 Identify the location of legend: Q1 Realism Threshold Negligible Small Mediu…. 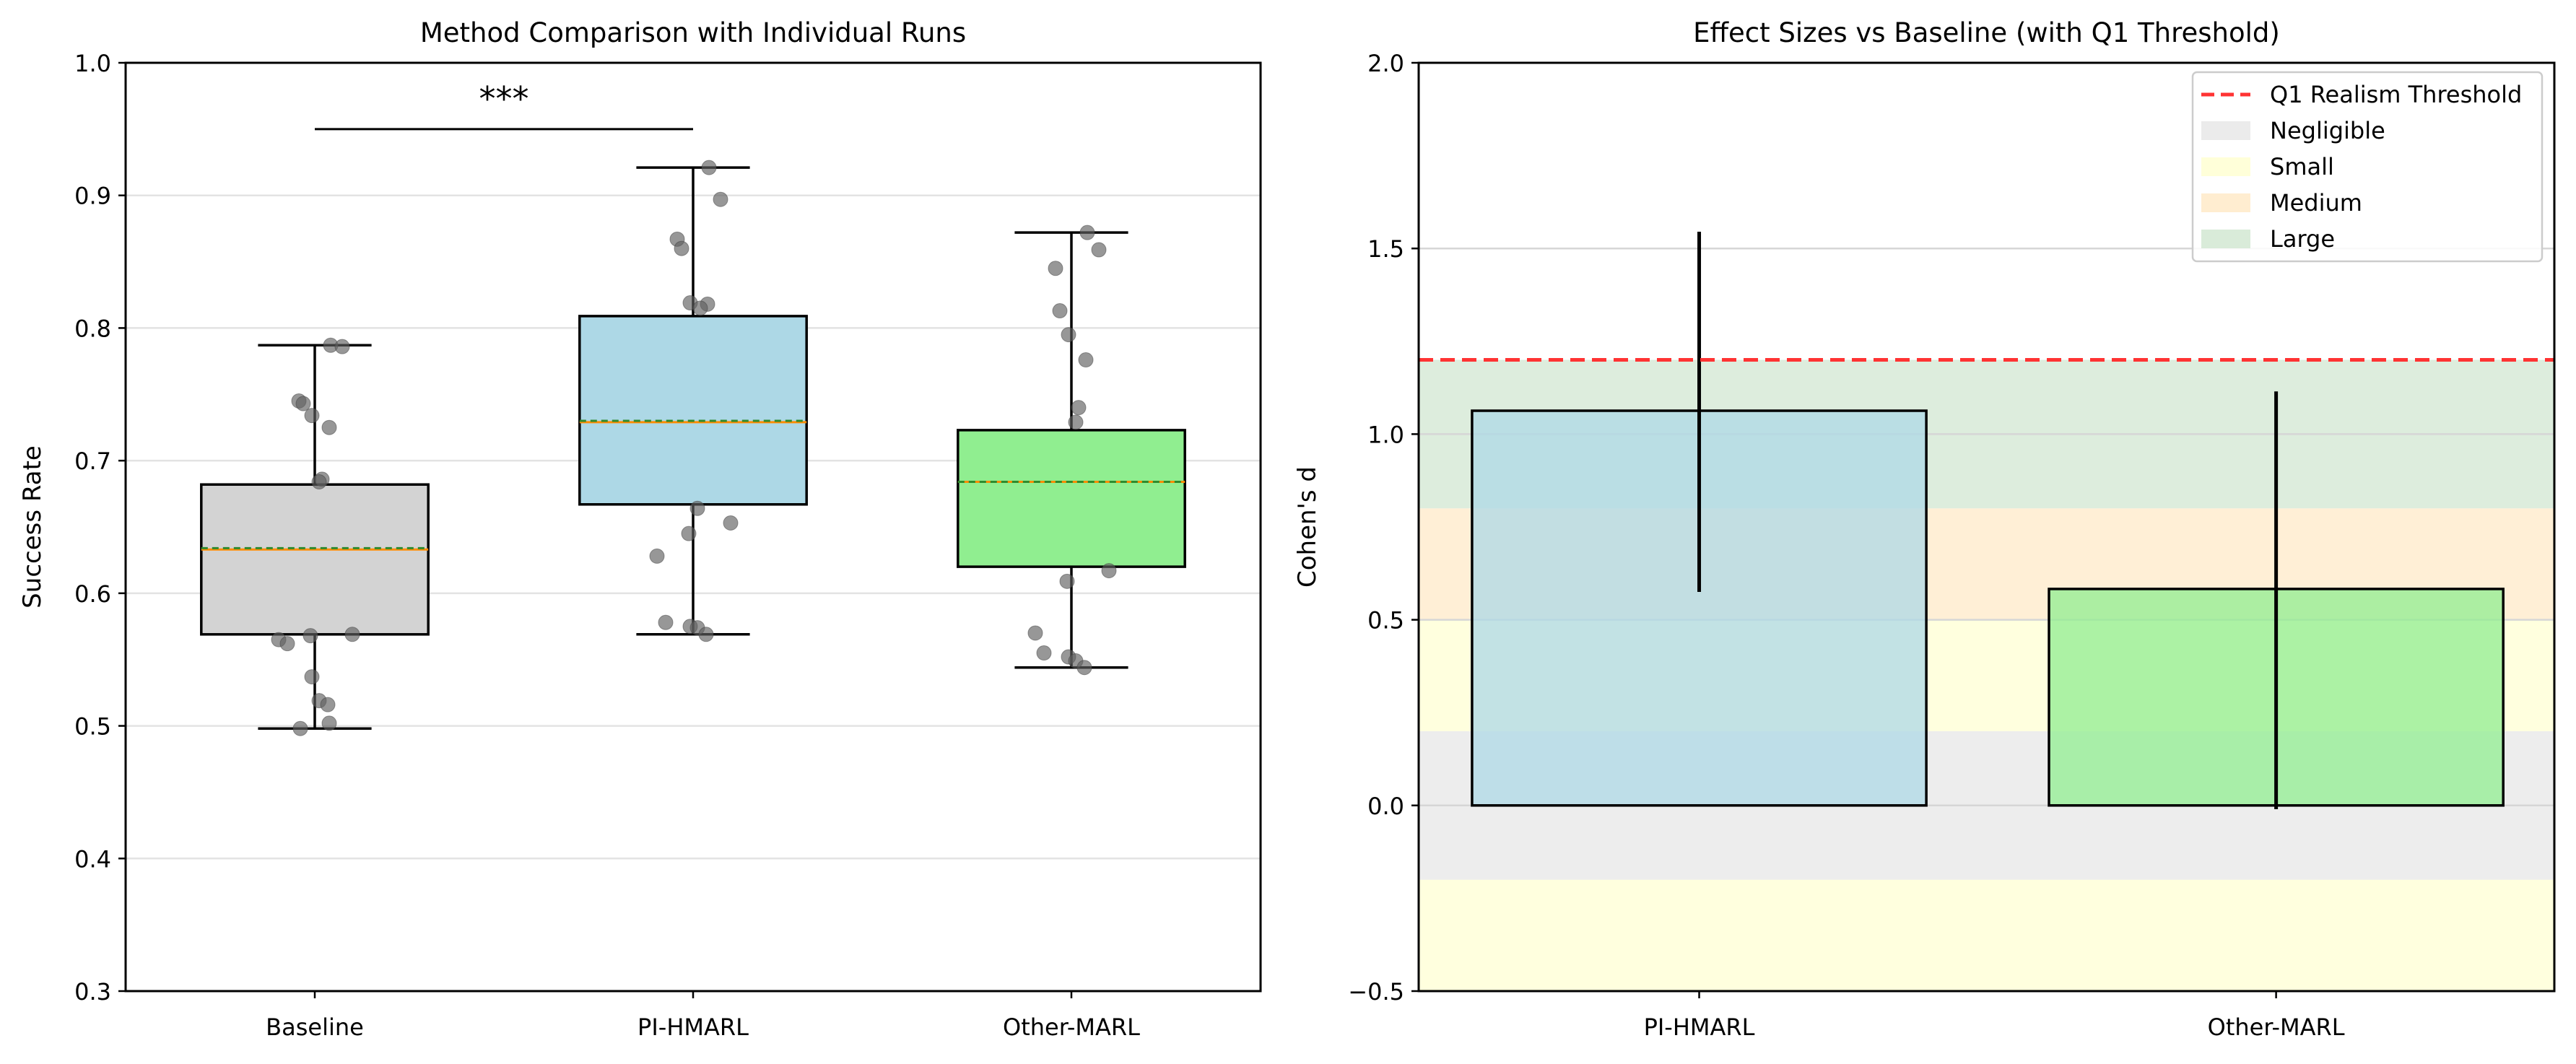
(2367, 167).